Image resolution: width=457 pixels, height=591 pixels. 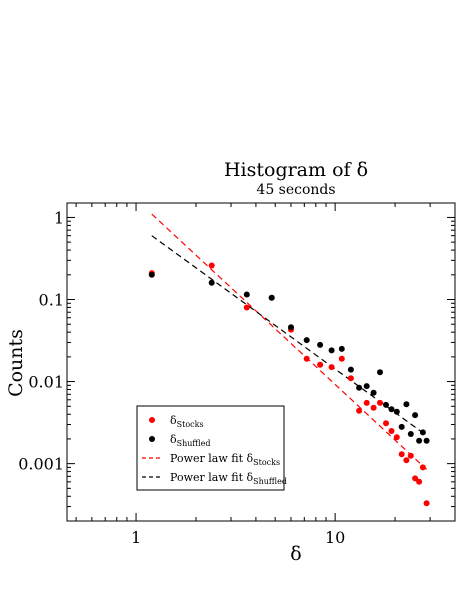 What do you see at coordinates (190, 440) in the screenshot?
I see `legend-entry: δShuffled` at bounding box center [190, 440].